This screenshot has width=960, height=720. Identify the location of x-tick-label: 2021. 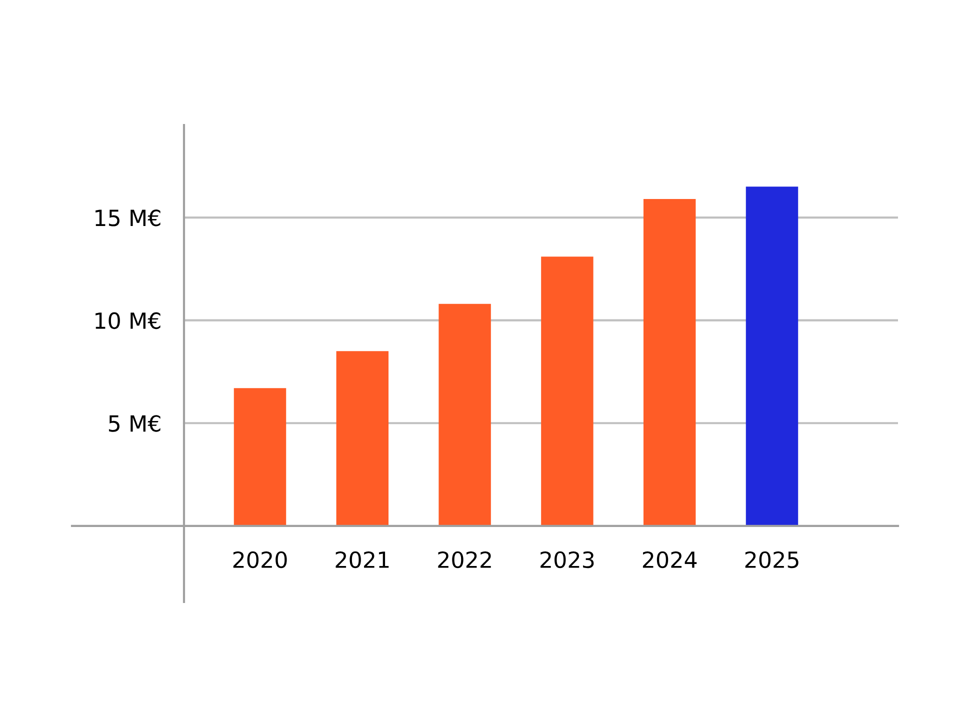
(362, 559).